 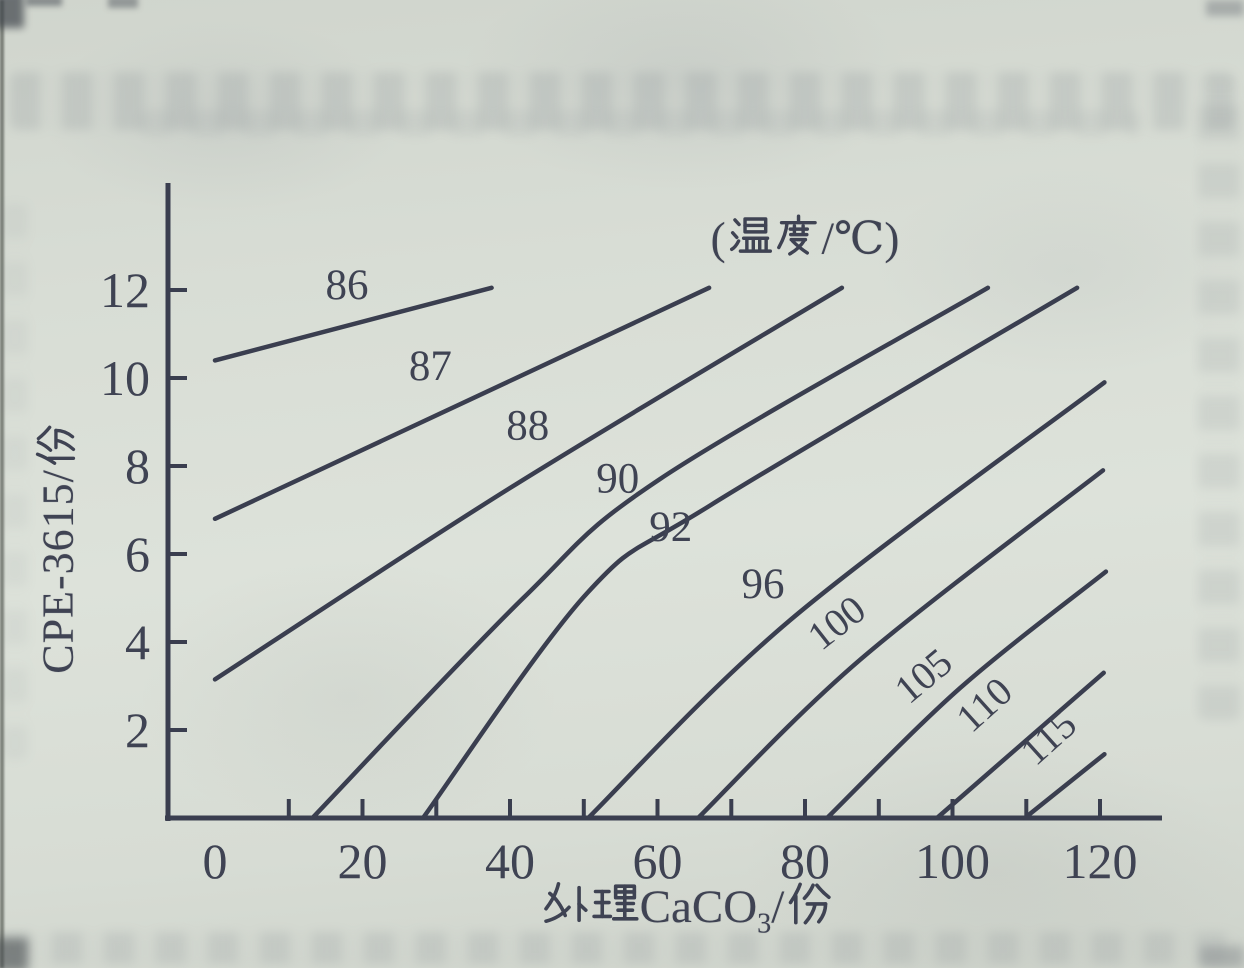 I want to click on contour-label-100: 100, so click(x=836, y=622).